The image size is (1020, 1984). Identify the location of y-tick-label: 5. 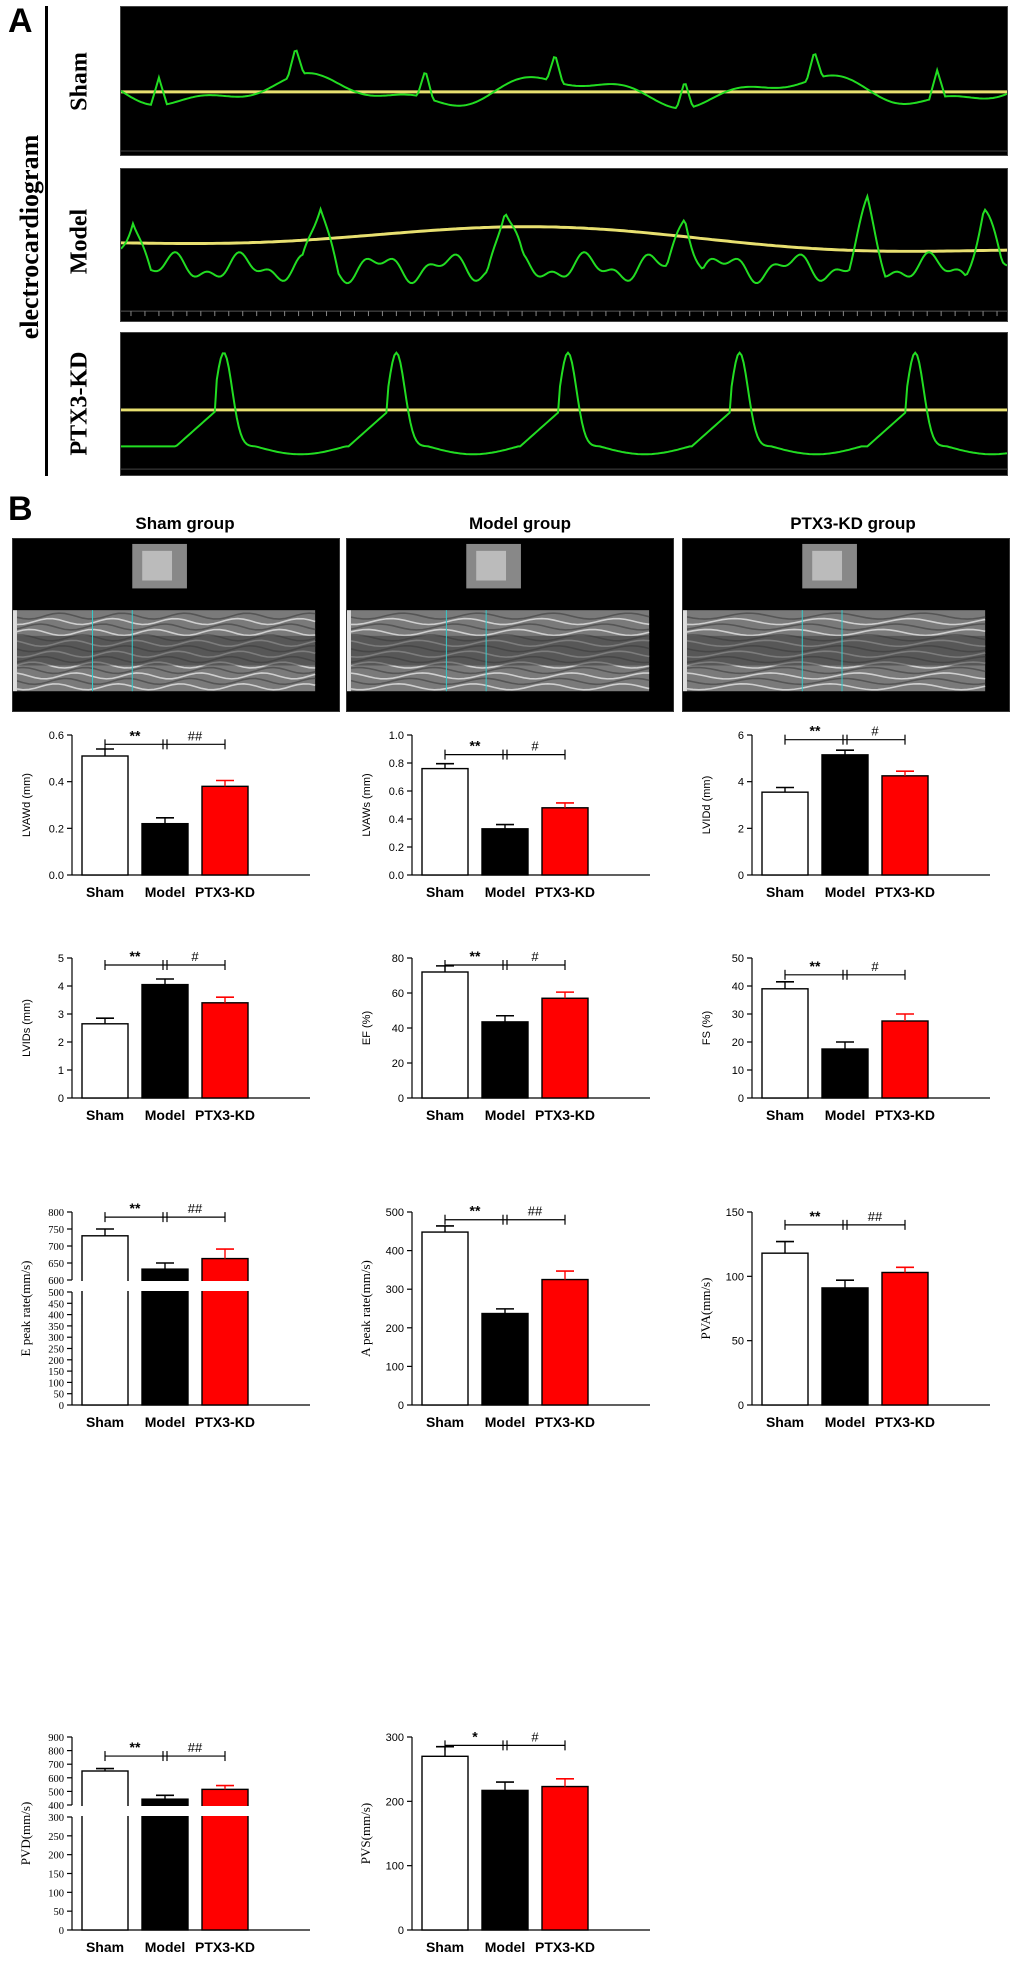
(61, 959).